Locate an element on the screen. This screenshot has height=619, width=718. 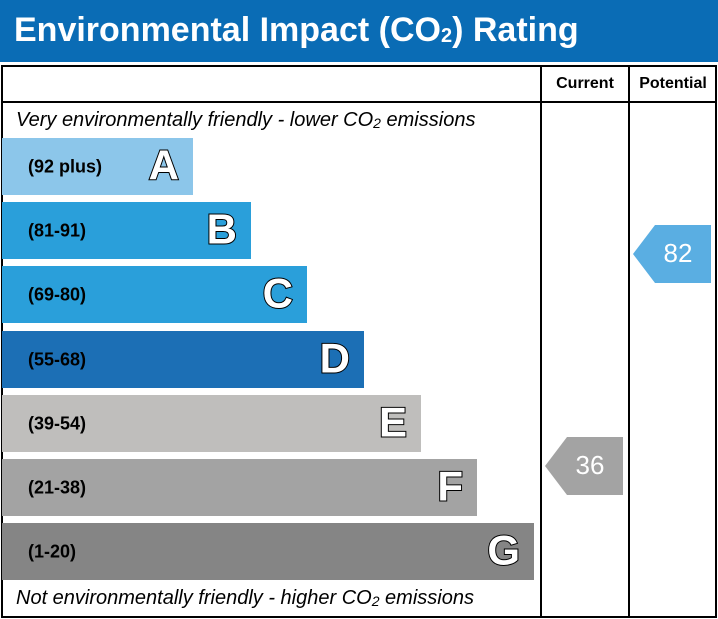
band-letter: A is located at coordinates (164, 165).